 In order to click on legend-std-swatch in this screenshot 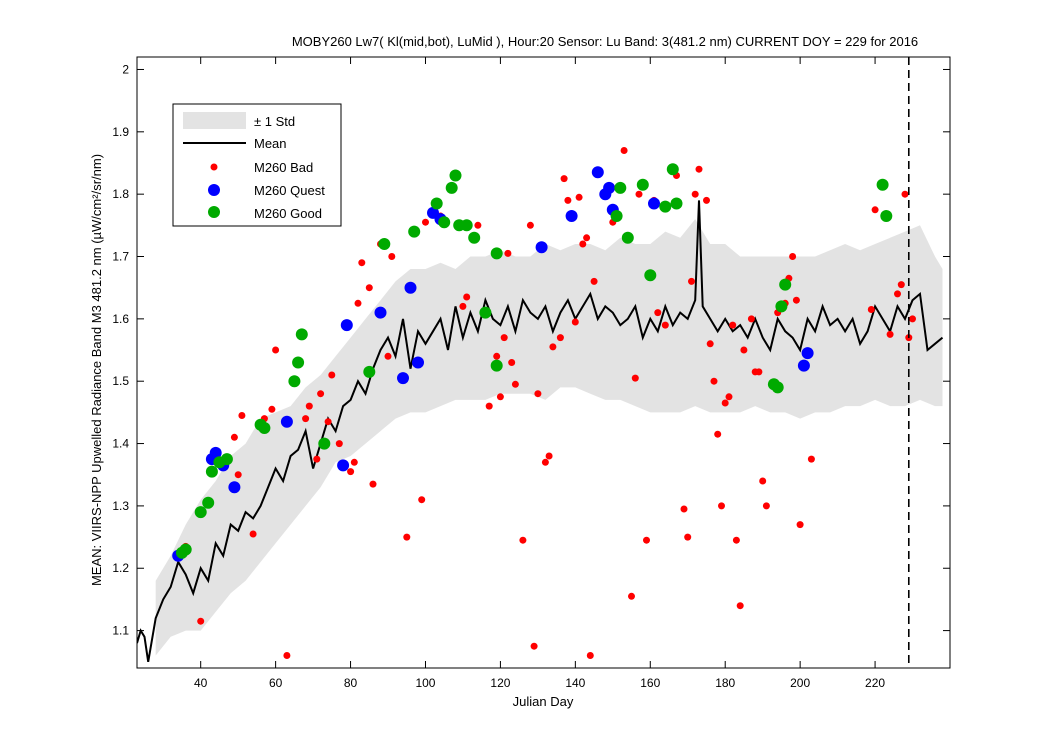, I will do `click(214, 120)`.